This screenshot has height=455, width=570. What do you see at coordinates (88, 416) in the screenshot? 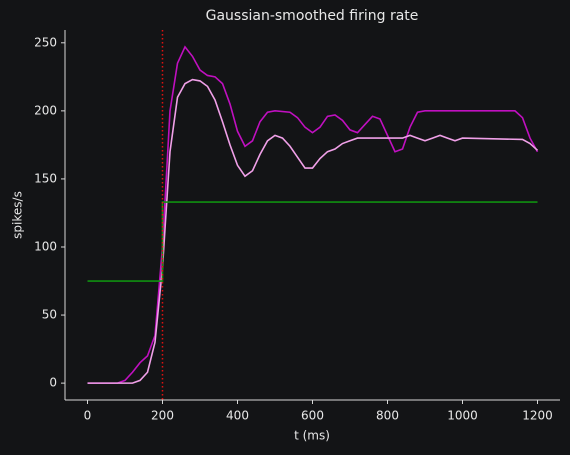
I see `x-tick-label: 0` at bounding box center [88, 416].